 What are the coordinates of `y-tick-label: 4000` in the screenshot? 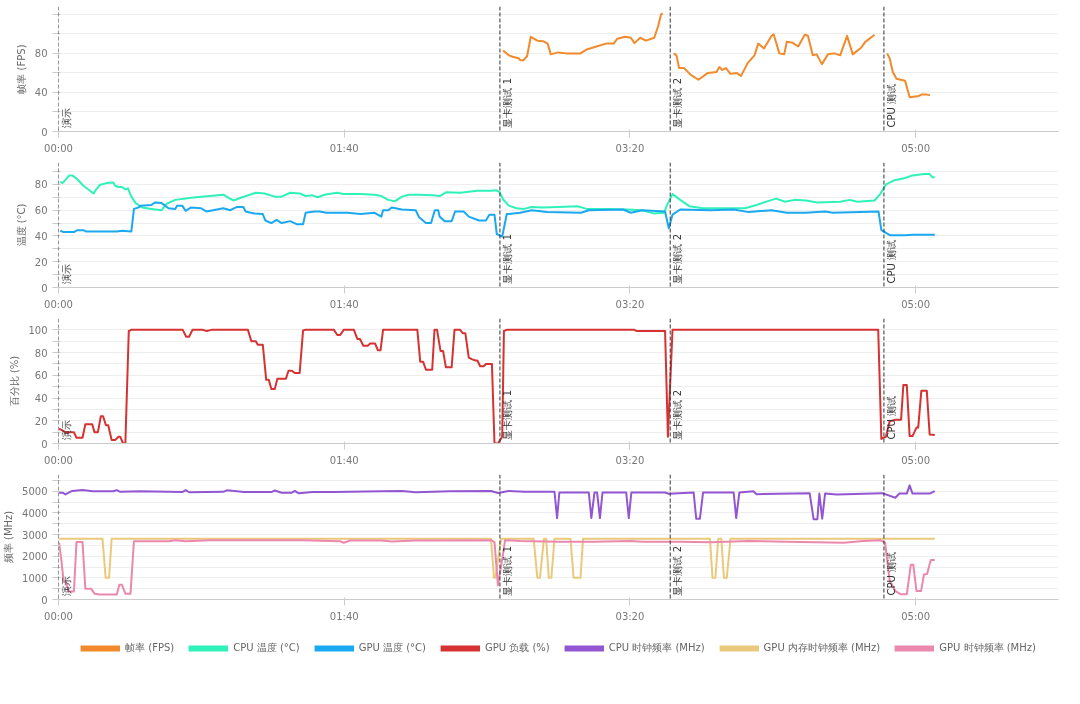 It's located at (35, 513).